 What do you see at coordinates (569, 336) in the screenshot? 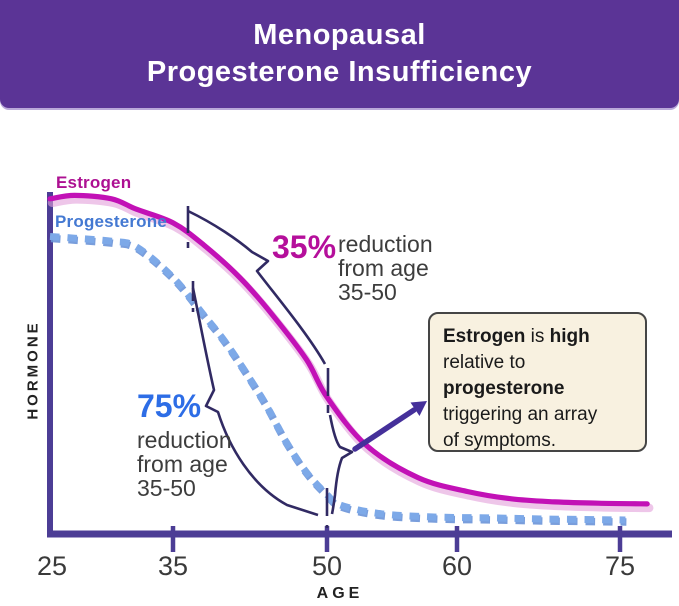
I see `callout-bold-high: high` at bounding box center [569, 336].